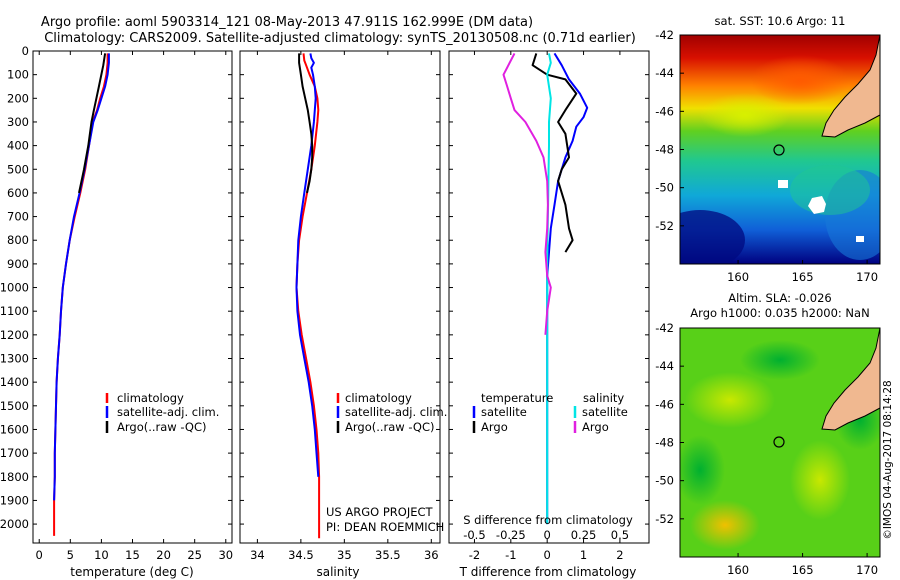  I want to click on legend-title-temperature: temperature, so click(517, 398).